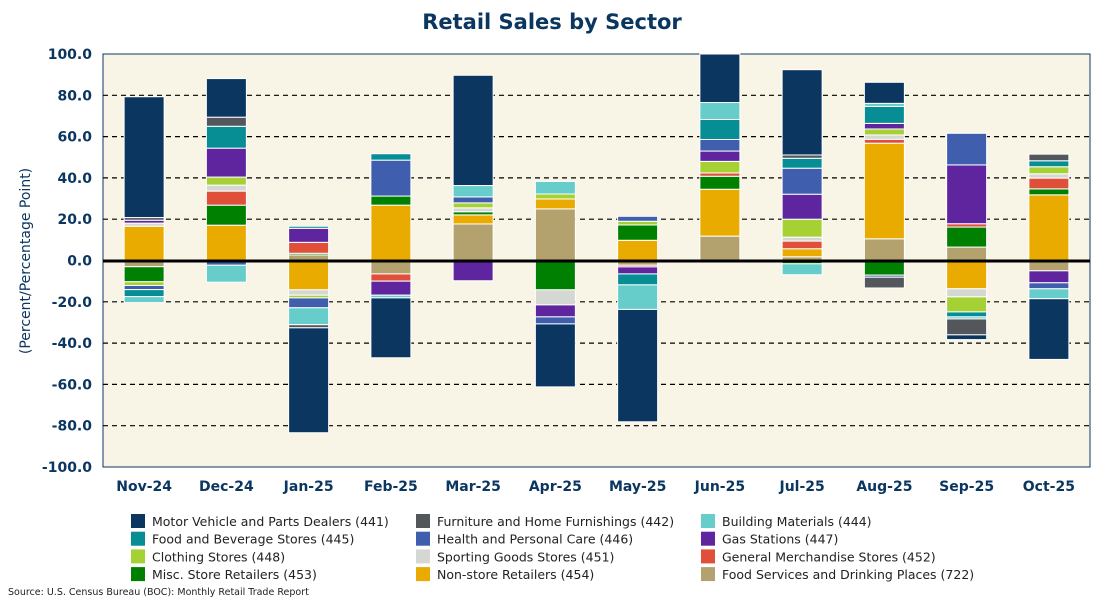 This screenshot has width=1100, height=600. Describe the element at coordinates (308, 487) in the screenshot. I see `x-tick-label: Jan-25` at that location.